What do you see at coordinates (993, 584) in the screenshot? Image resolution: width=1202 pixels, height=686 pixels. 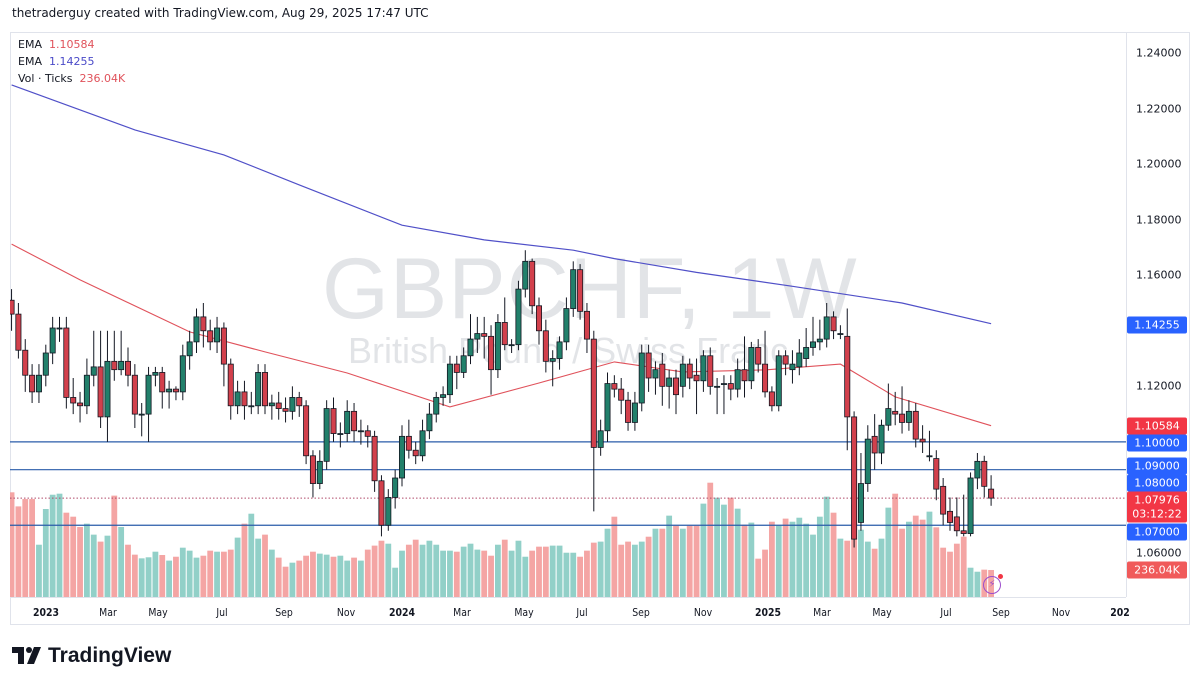 I see `lightning-icon: ⚡` at bounding box center [993, 584].